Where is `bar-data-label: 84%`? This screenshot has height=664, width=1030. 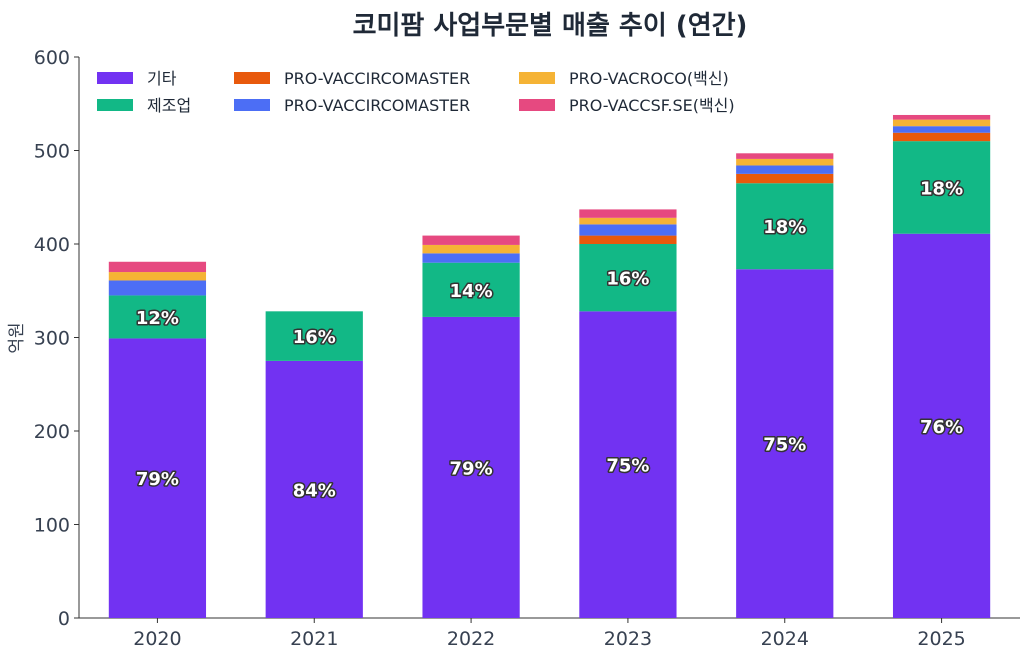 bar-data-label: 84% is located at coordinates (314, 490).